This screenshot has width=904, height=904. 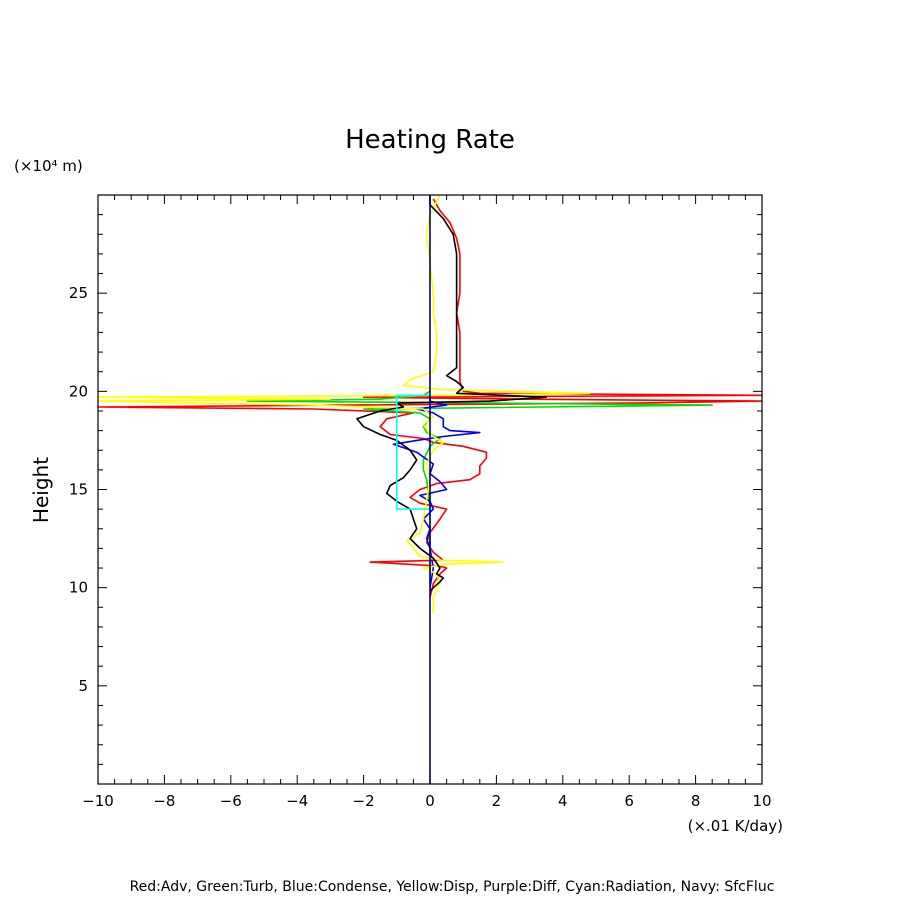 What do you see at coordinates (735, 826) in the screenshot?
I see `x-axis-unit: (×.01 K/day)` at bounding box center [735, 826].